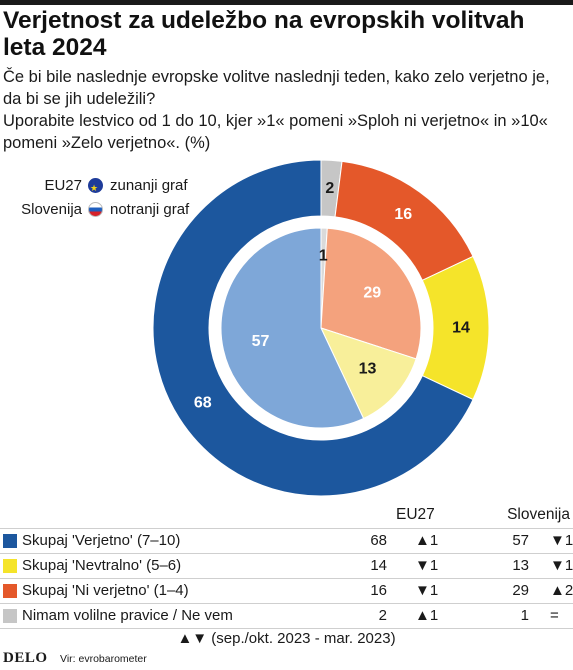  I want to click on eu27-value: 2, so click(382, 615).